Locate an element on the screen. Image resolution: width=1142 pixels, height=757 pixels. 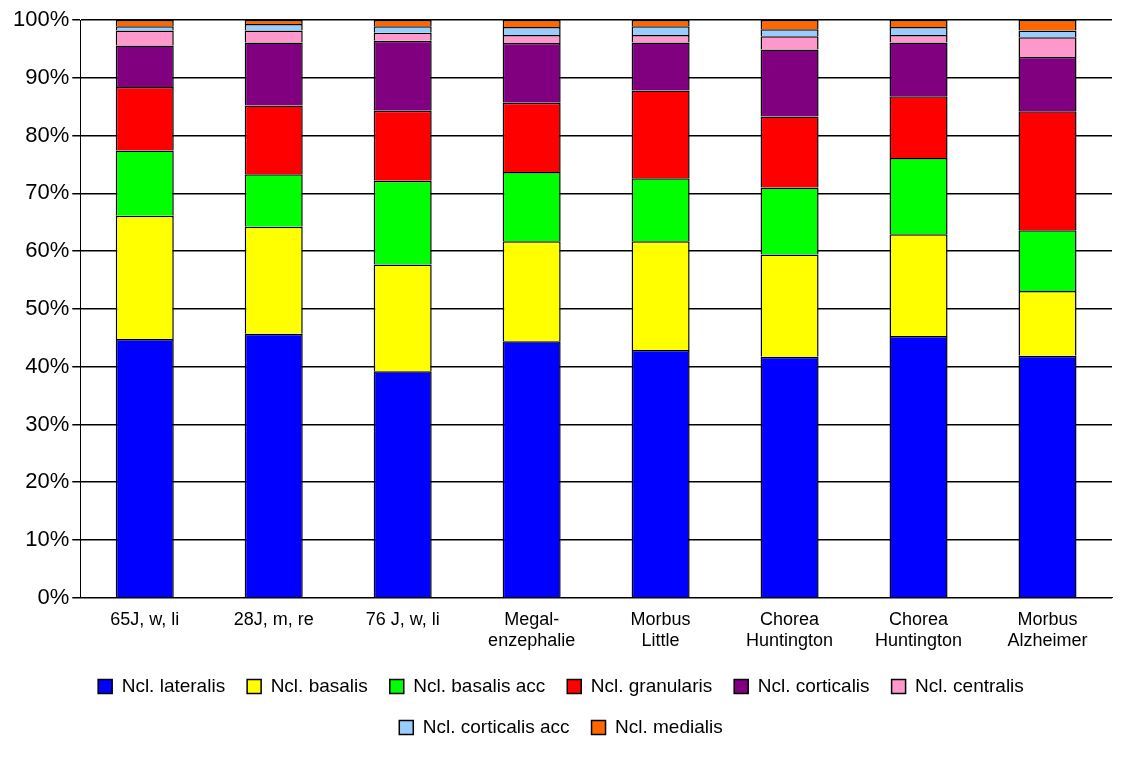
y-tick-label: 80% is located at coordinates (47, 134).